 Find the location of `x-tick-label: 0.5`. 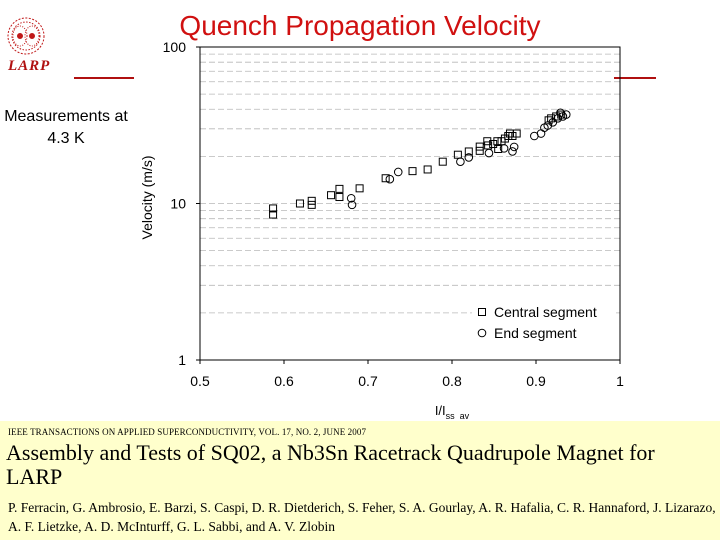

x-tick-label: 0.5 is located at coordinates (200, 381).